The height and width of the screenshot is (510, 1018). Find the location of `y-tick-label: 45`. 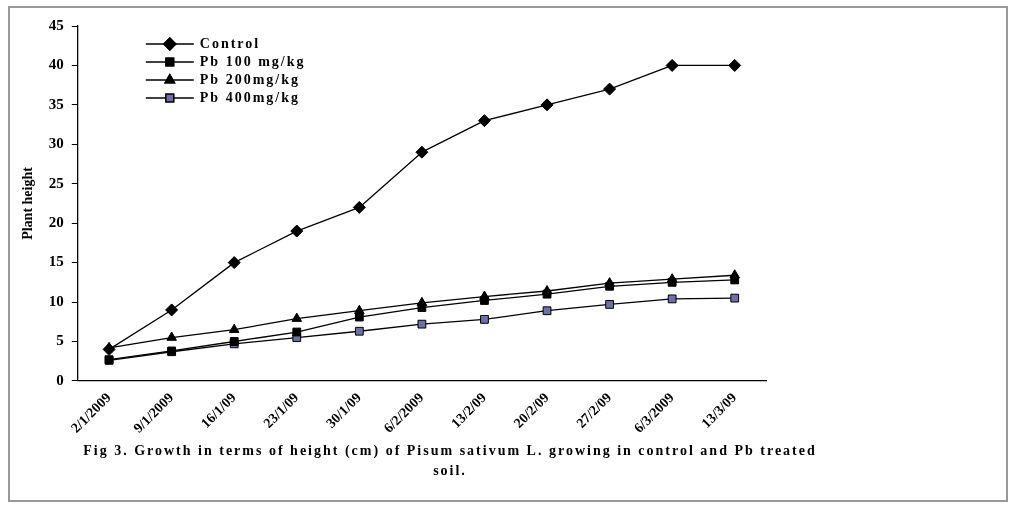

y-tick-label: 45 is located at coordinates (56, 24).